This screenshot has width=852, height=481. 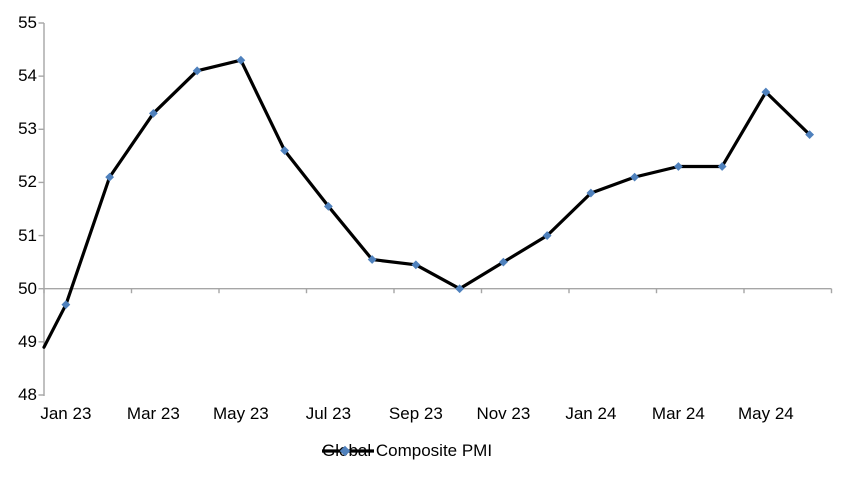 What do you see at coordinates (27, 129) in the screenshot?
I see `y-tick-label: 53` at bounding box center [27, 129].